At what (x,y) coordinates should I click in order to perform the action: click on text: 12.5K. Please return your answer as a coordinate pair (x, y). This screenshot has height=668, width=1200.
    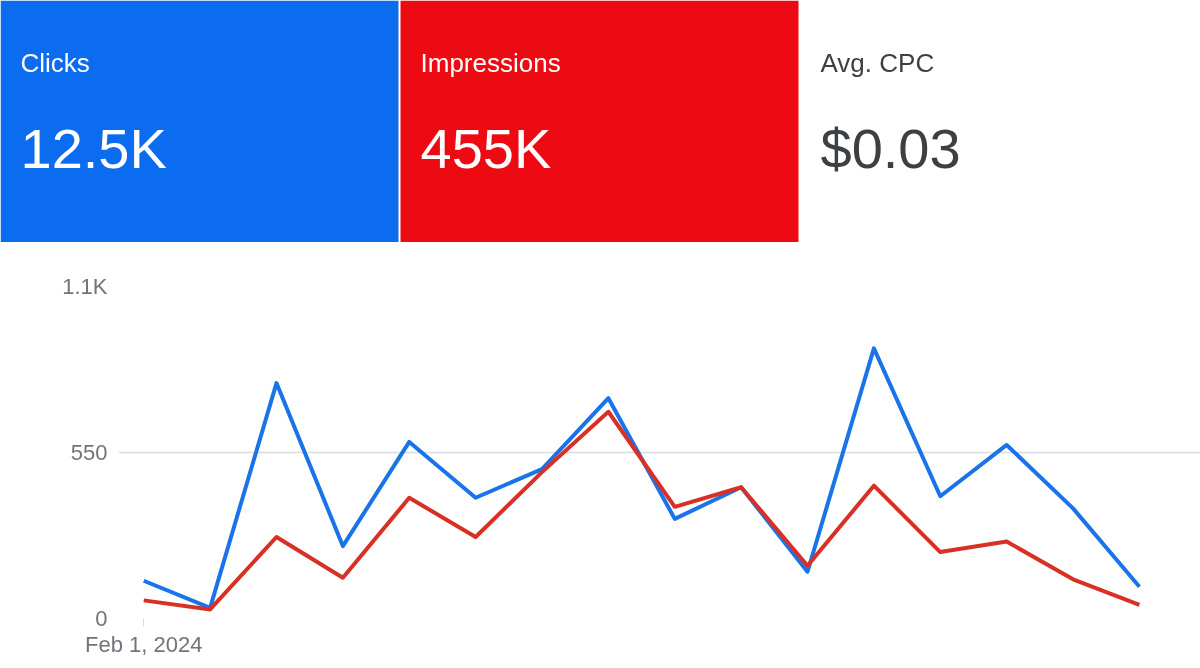
    Looking at the image, I should click on (93, 148).